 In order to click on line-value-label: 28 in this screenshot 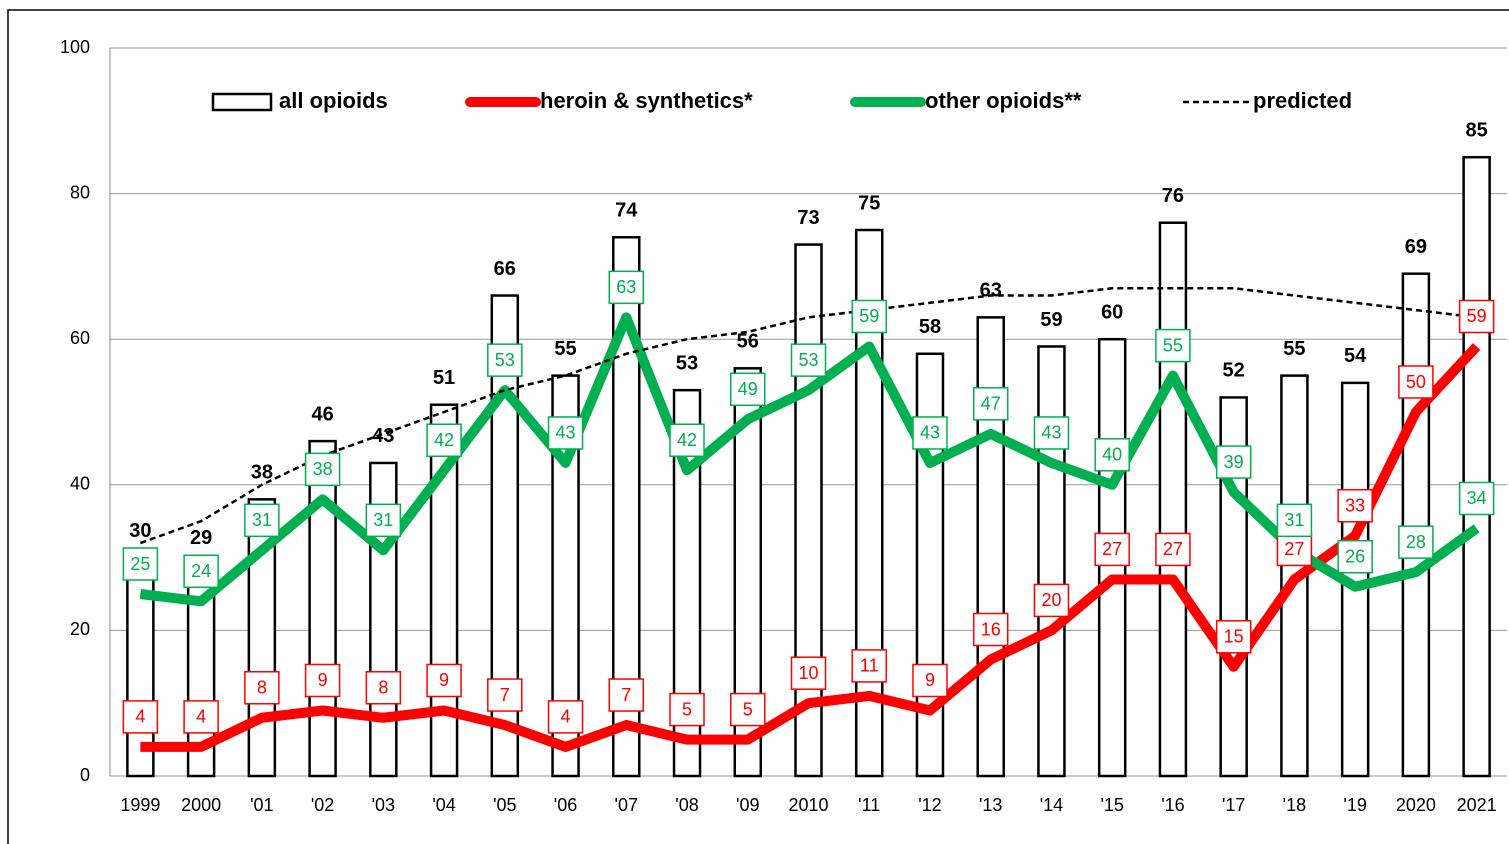, I will do `click(1416, 542)`.